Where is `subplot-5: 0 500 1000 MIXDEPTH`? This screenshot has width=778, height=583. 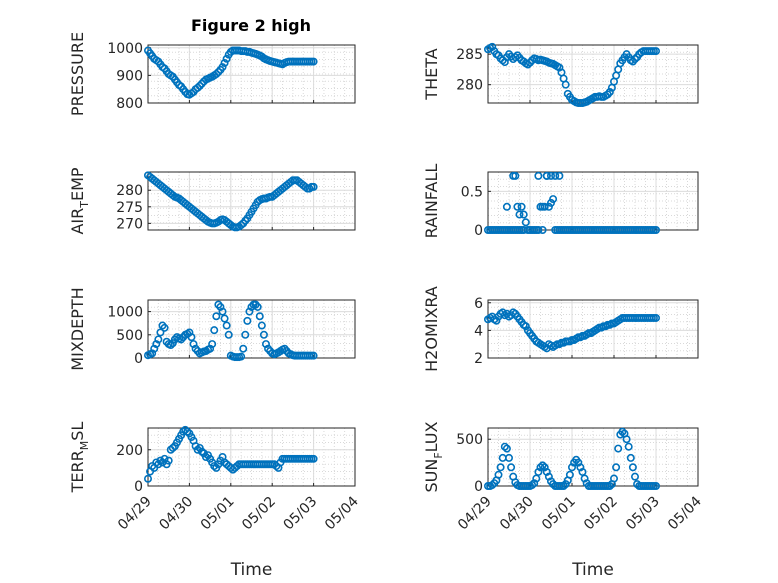 subplot-5: 0 500 1000 MIXDEPTH is located at coordinates (212, 329).